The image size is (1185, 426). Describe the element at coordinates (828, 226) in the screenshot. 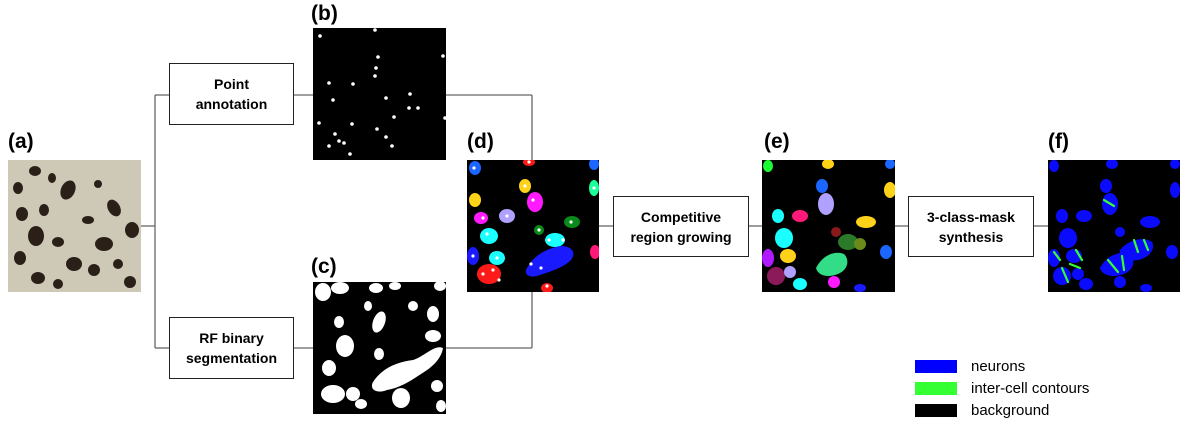

I see `instance-segmentation-image` at that location.